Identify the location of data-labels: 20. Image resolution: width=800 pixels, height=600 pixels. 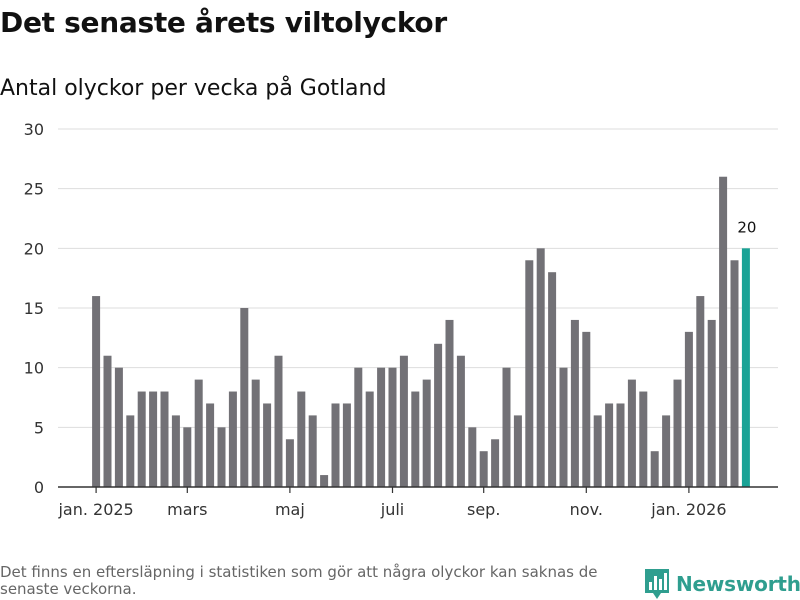
(746, 227).